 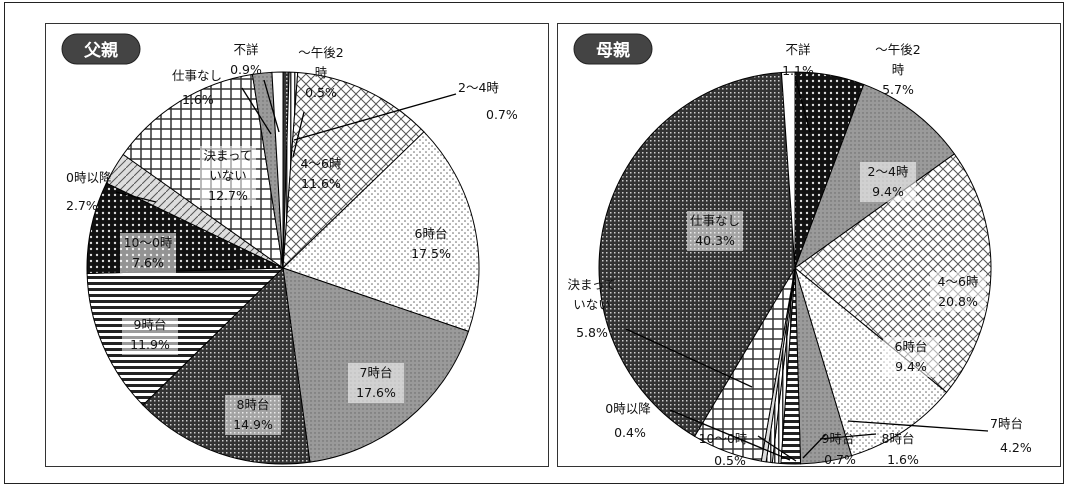 I want to click on father-leader-before-2pm, so click(x=298, y=134).